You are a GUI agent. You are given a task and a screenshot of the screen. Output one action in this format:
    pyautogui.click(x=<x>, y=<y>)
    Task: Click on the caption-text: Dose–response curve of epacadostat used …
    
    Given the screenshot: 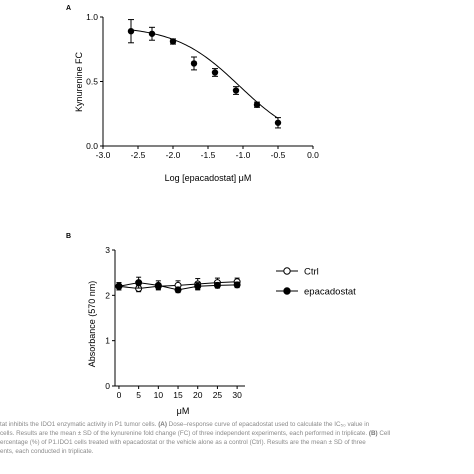 What is the action you would take?
    pyautogui.click(x=268, y=424)
    